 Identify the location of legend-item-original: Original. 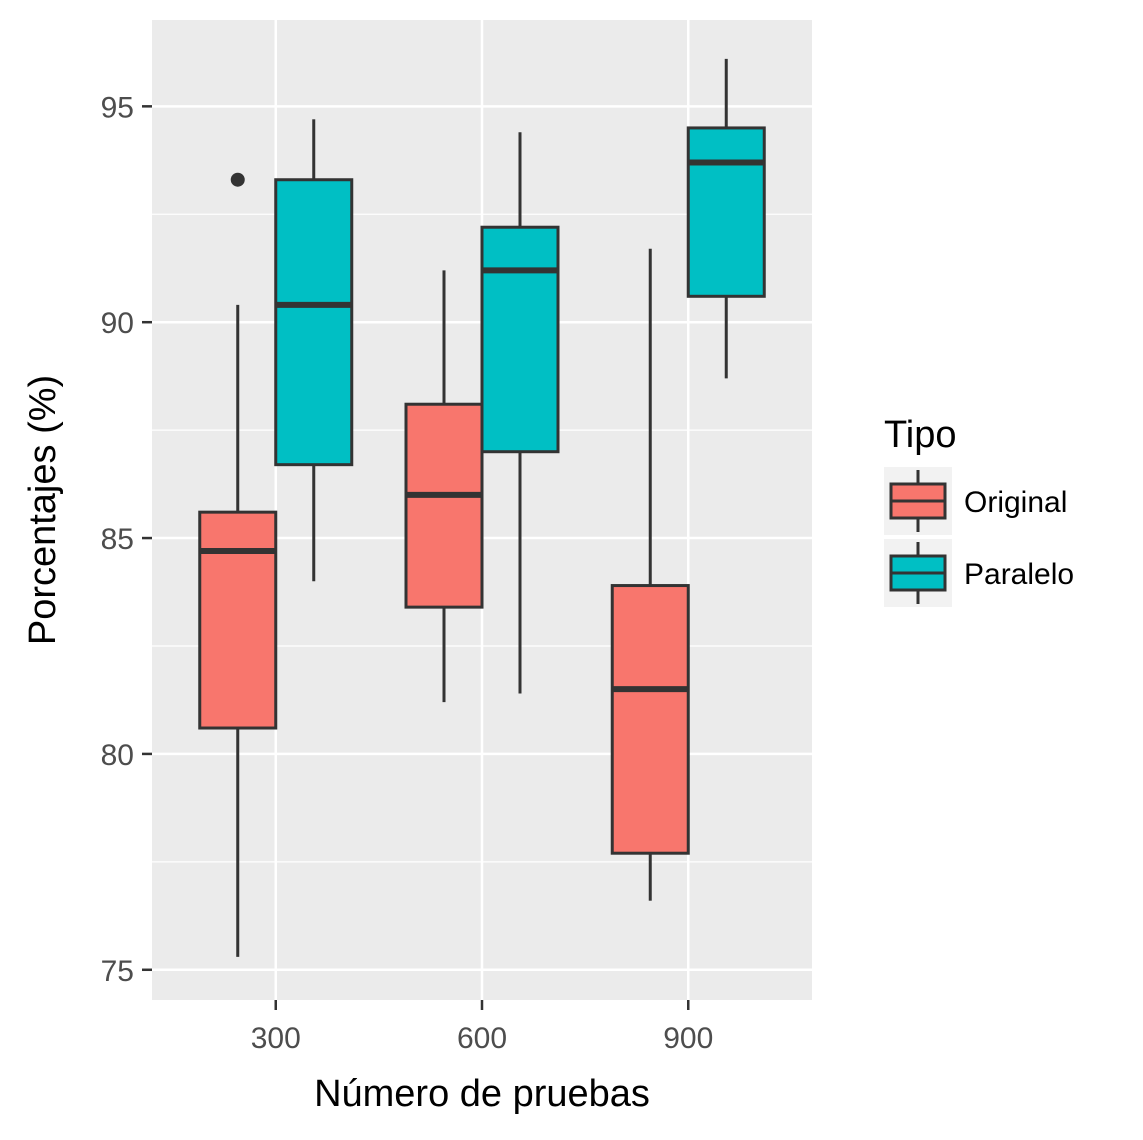
(975, 501).